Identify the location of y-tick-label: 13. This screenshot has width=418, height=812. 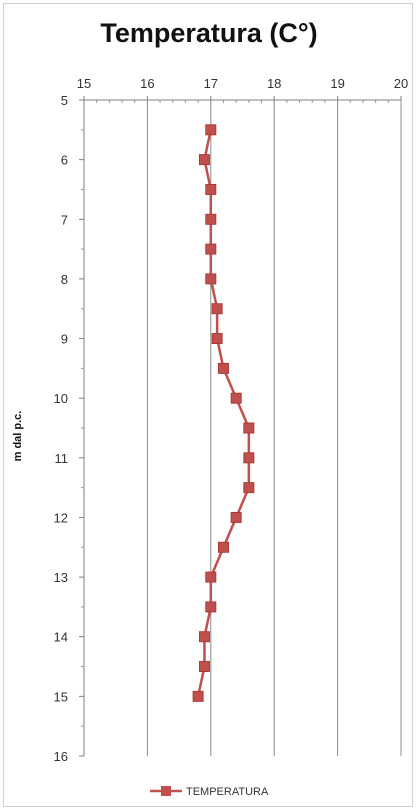
(61, 577).